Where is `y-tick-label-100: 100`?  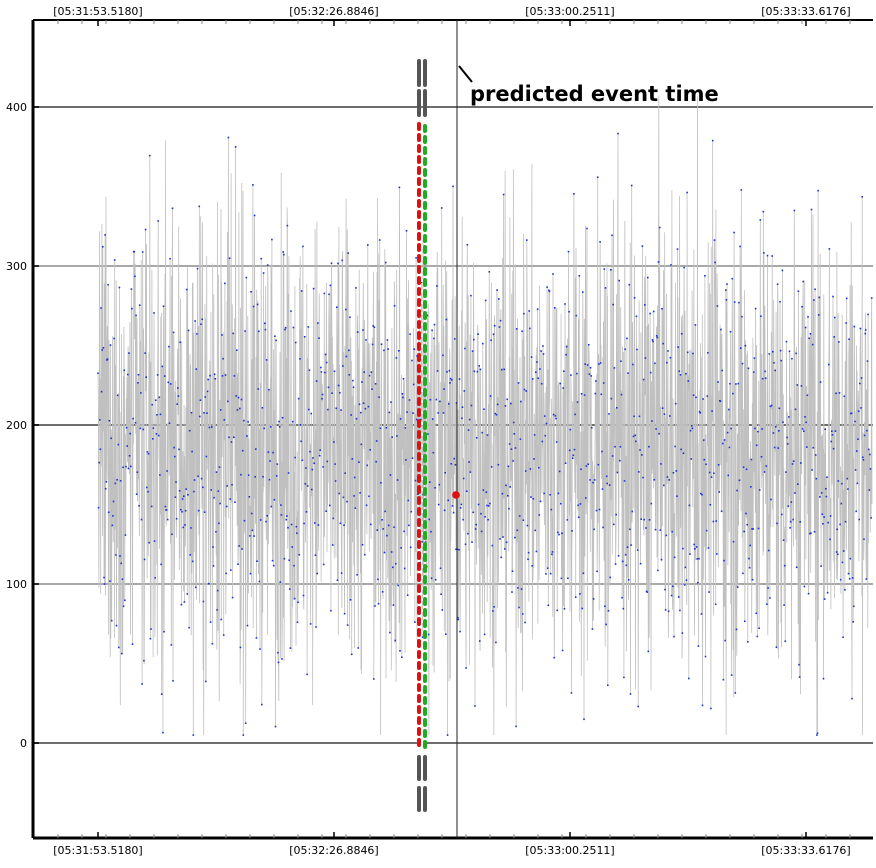 y-tick-label-100: 100 is located at coordinates (16, 584).